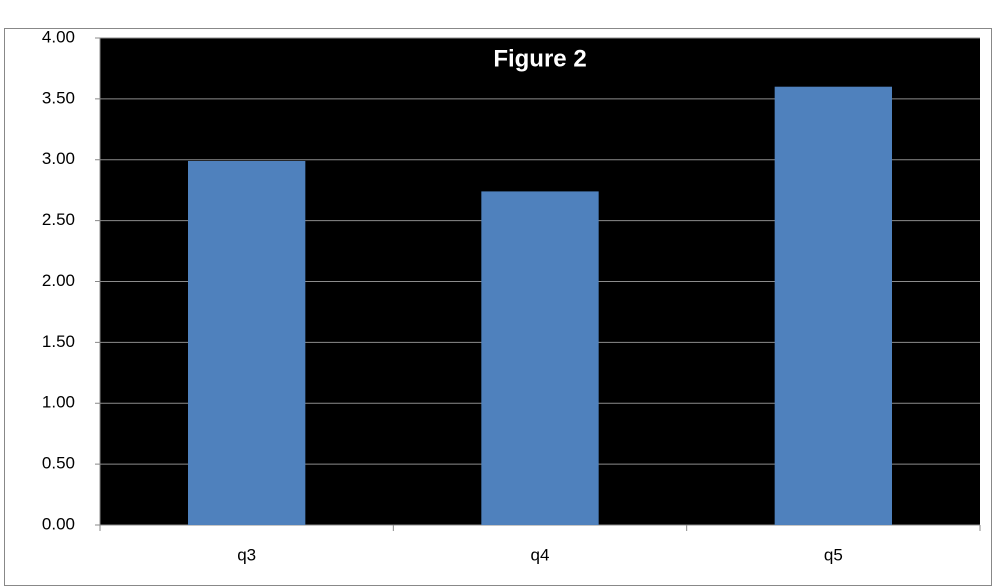 This screenshot has width=997, height=587. What do you see at coordinates (58, 158) in the screenshot?
I see `y-tick-label: 3.00` at bounding box center [58, 158].